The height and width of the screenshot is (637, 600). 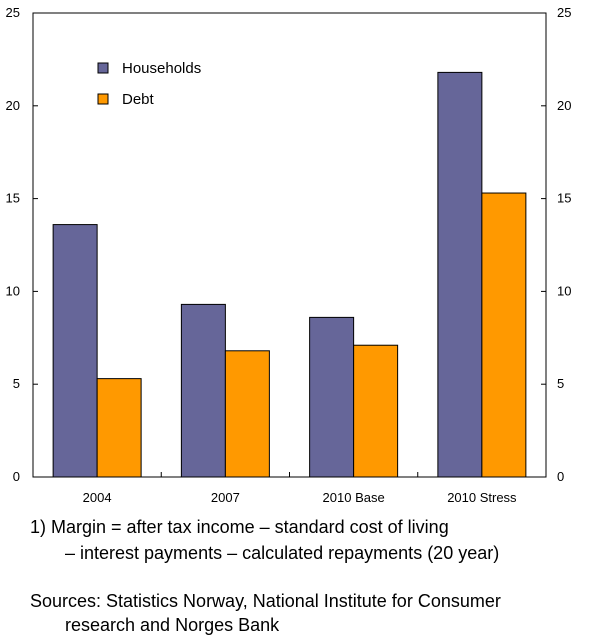 What do you see at coordinates (103, 99) in the screenshot?
I see `legend-swatch-debt` at bounding box center [103, 99].